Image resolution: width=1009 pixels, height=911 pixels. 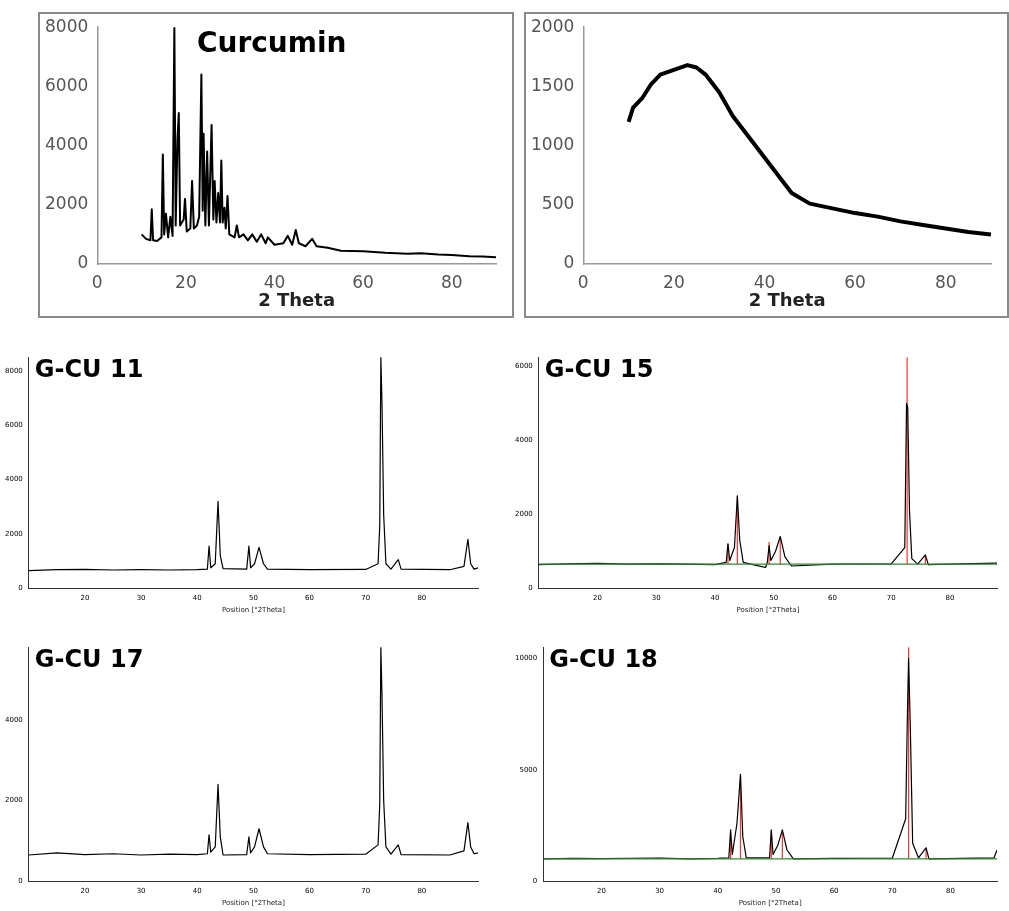 I want to click on y-tick-label: 1000, so click(x=553, y=144).